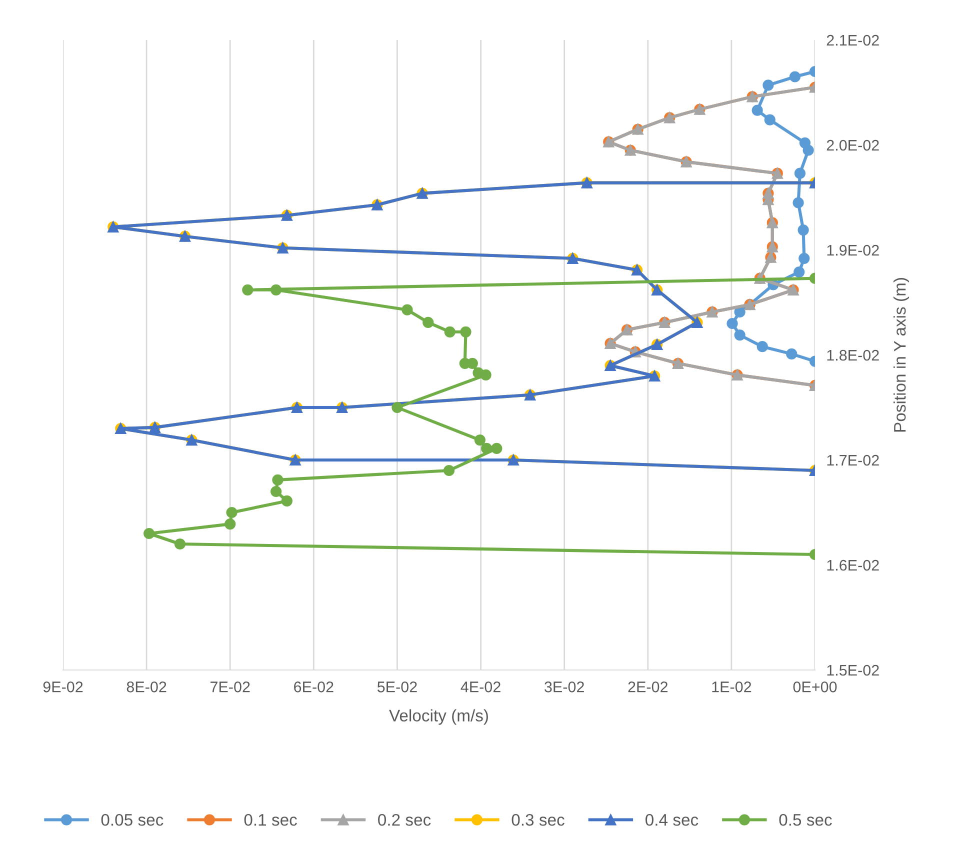  What do you see at coordinates (230, 687) in the screenshot?
I see `x-tick-label: 7E-02` at bounding box center [230, 687].